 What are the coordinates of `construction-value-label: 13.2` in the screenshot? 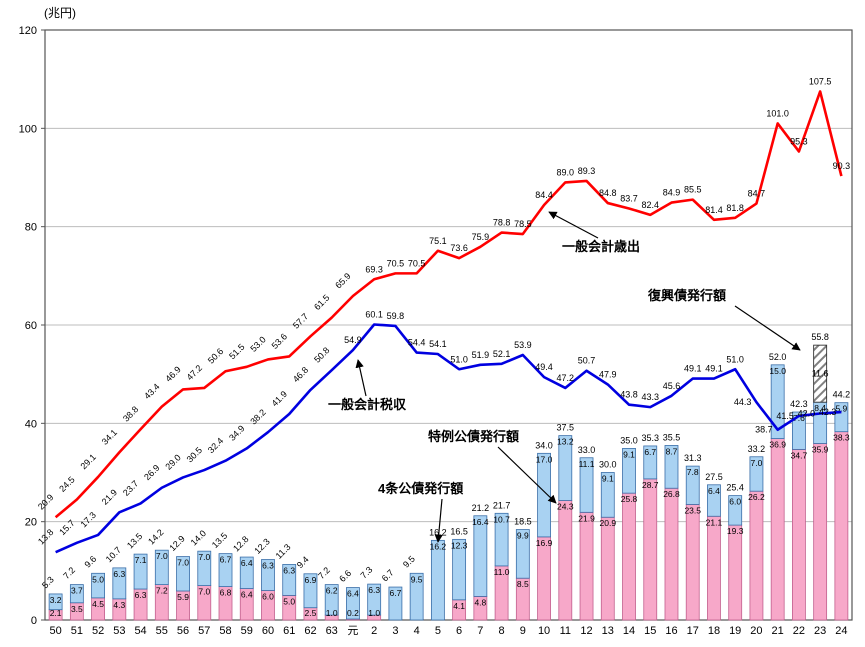 It's located at (565, 442).